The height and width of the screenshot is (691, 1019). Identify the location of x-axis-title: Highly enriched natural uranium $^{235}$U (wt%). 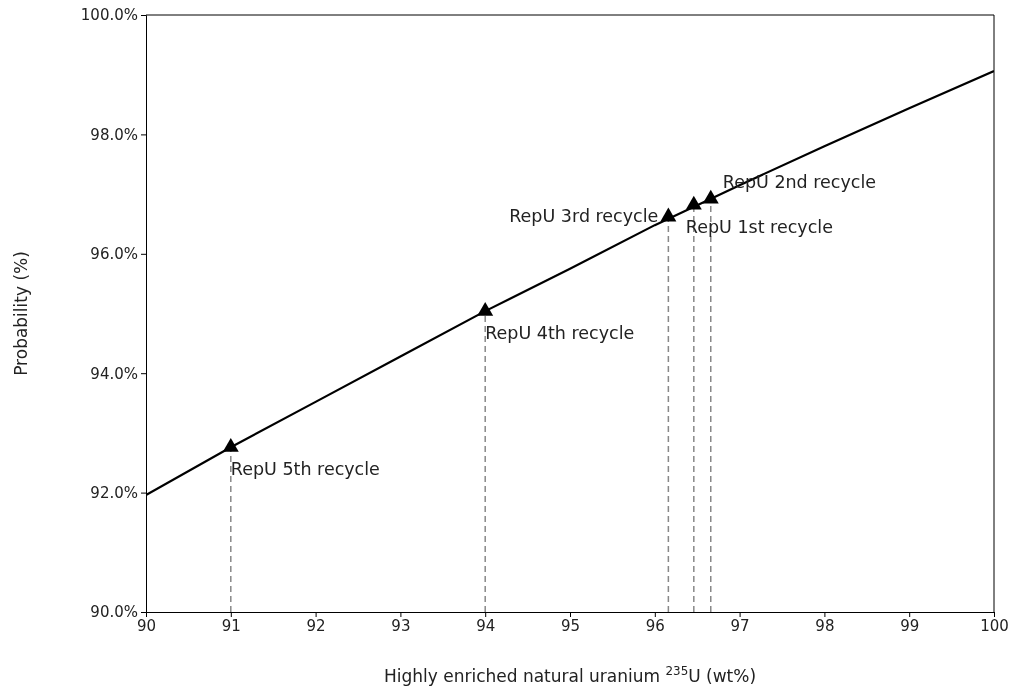
(570, 675).